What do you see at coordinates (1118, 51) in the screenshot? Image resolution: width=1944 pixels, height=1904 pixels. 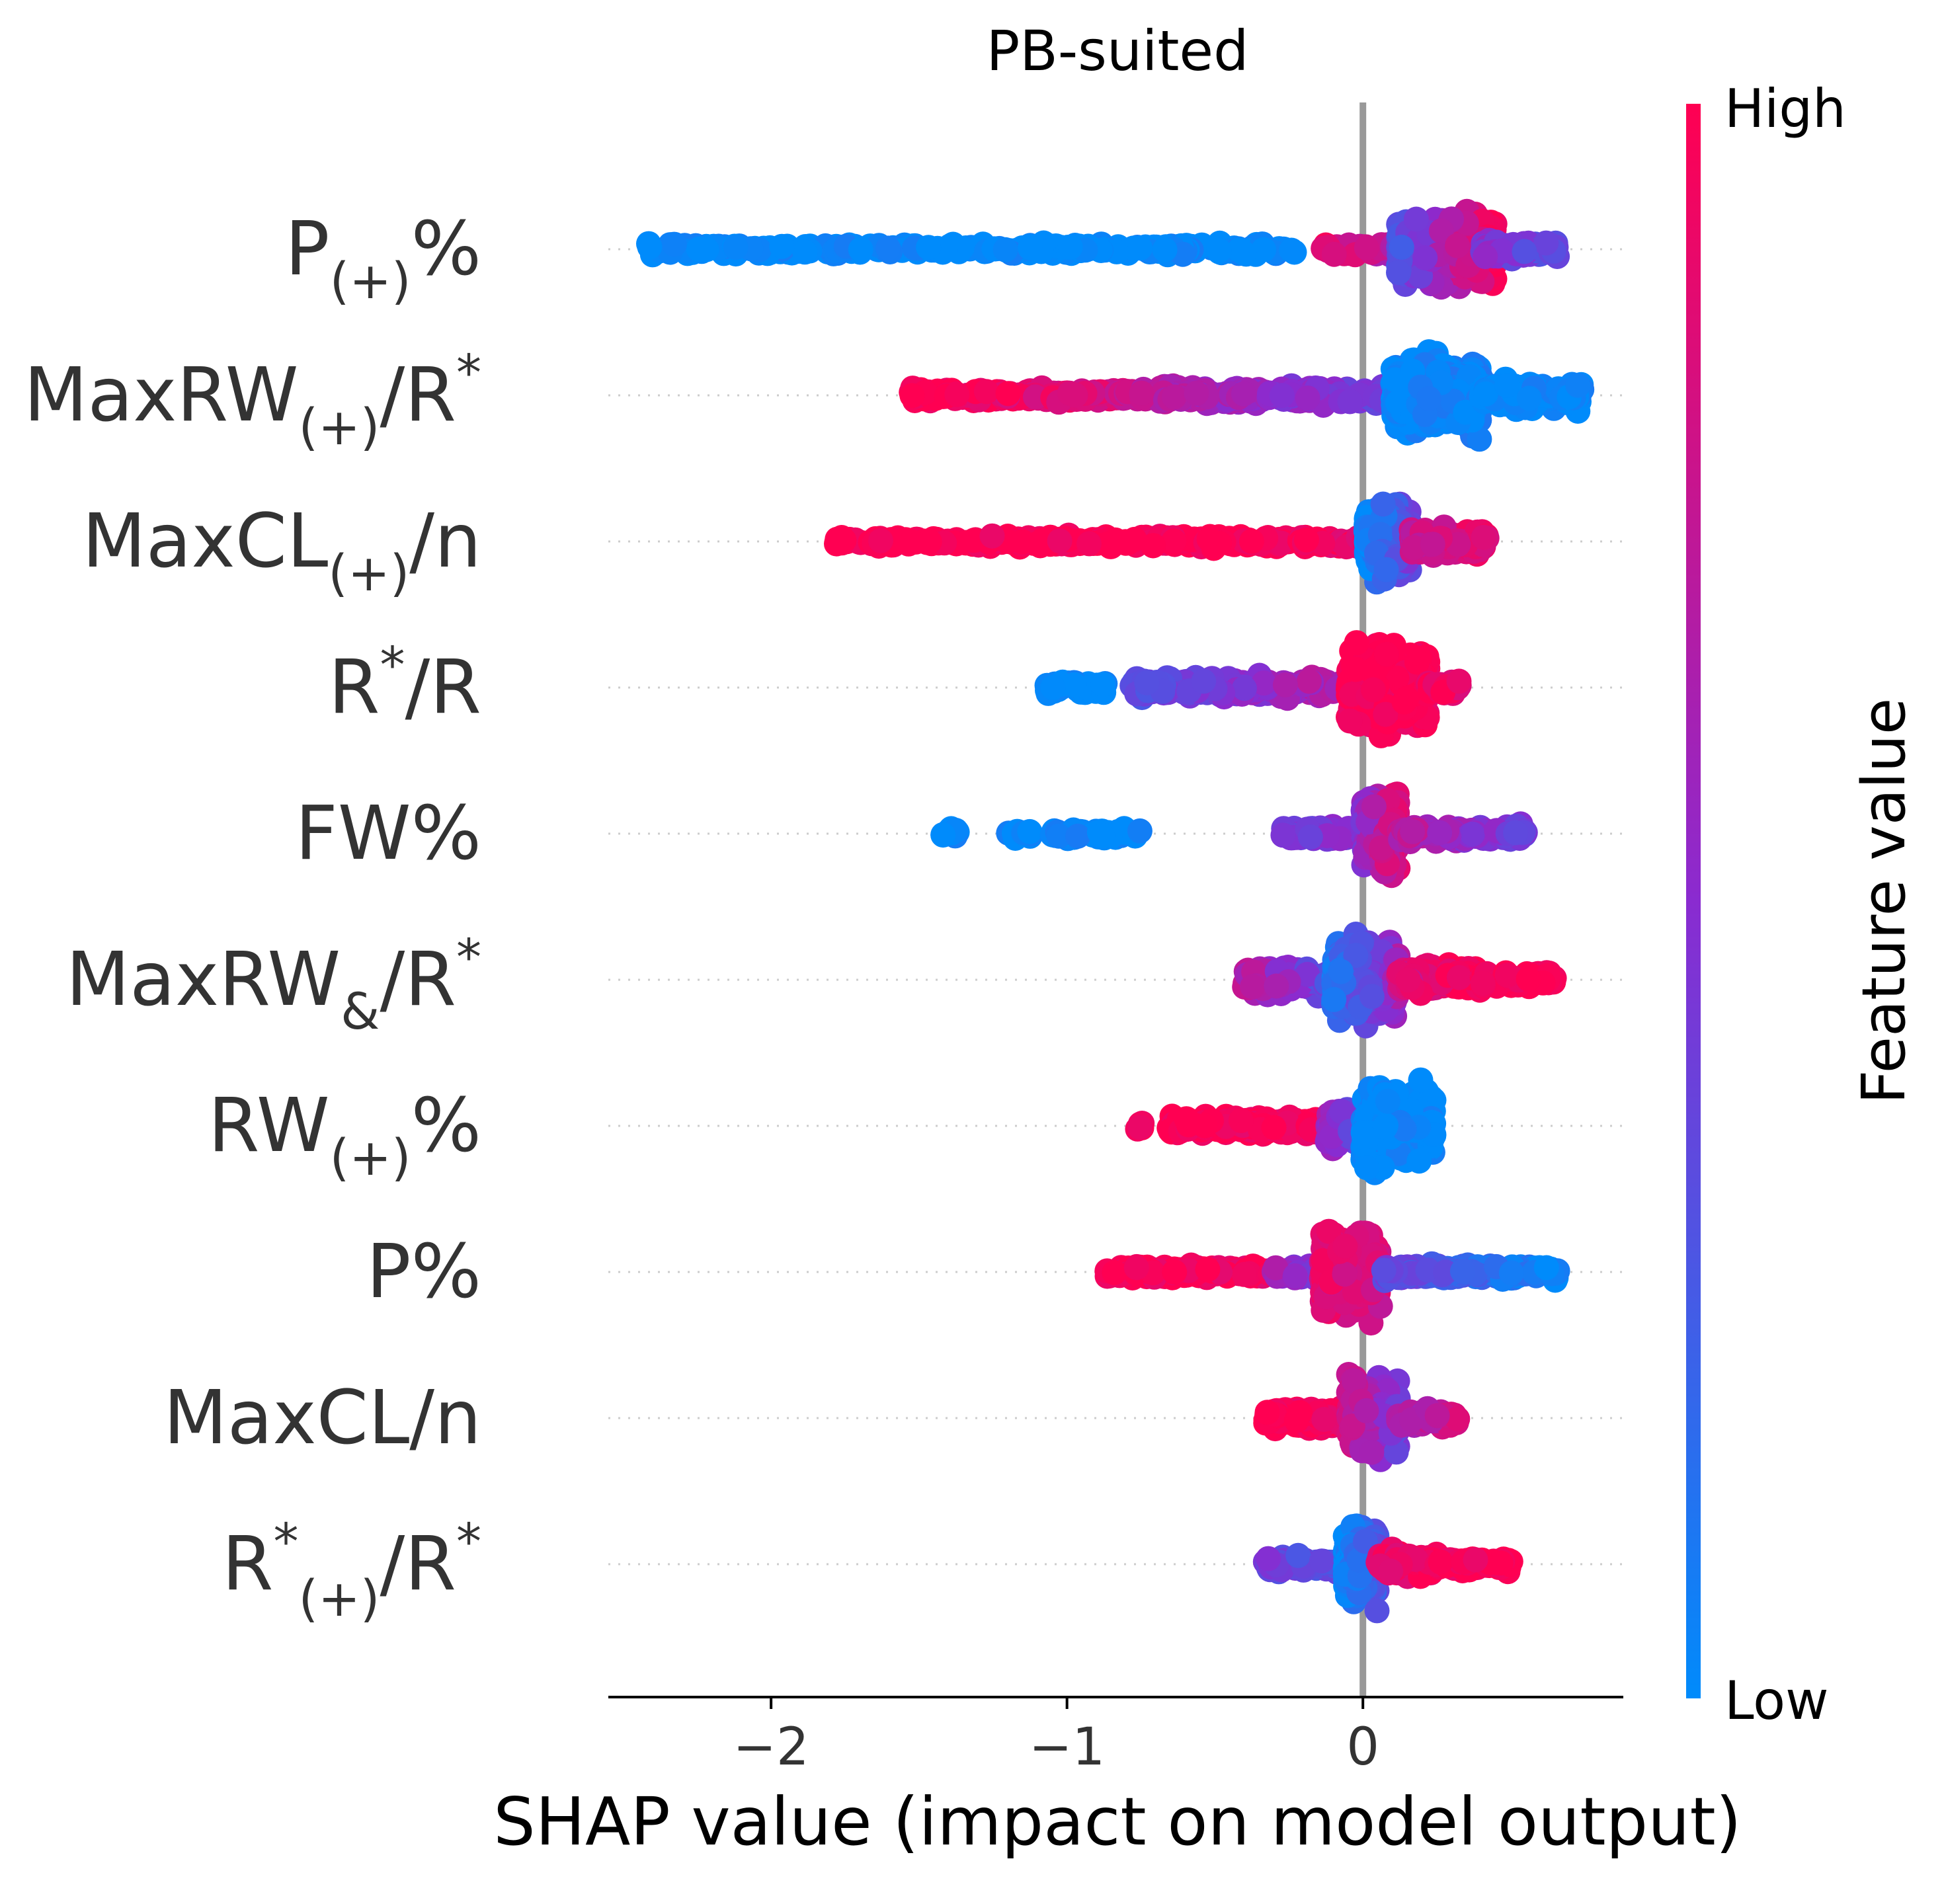 I see `chart-title: PB-suited` at bounding box center [1118, 51].